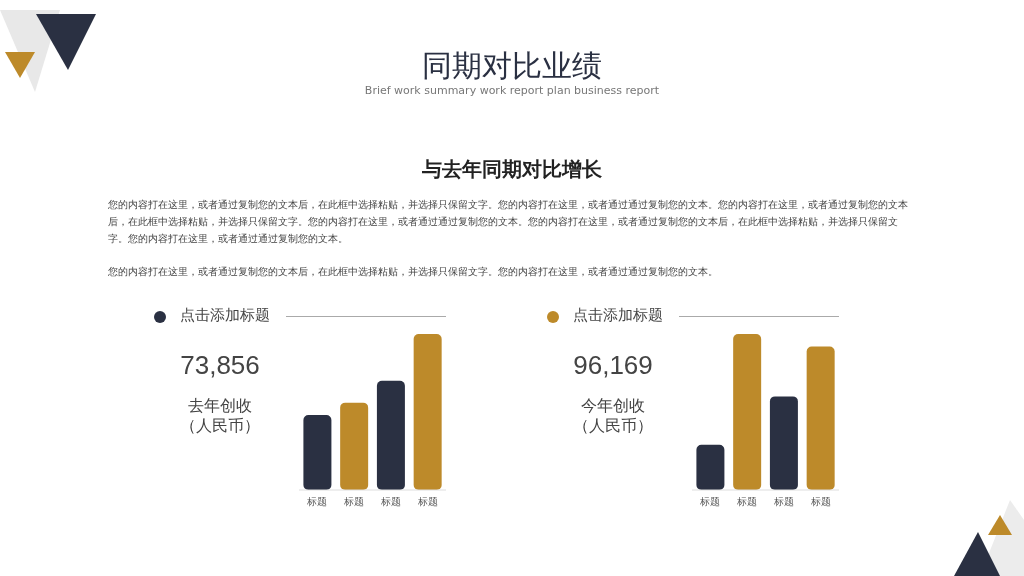 The image size is (1024, 576). What do you see at coordinates (220, 365) in the screenshot?
I see `text: 73,856` at bounding box center [220, 365].